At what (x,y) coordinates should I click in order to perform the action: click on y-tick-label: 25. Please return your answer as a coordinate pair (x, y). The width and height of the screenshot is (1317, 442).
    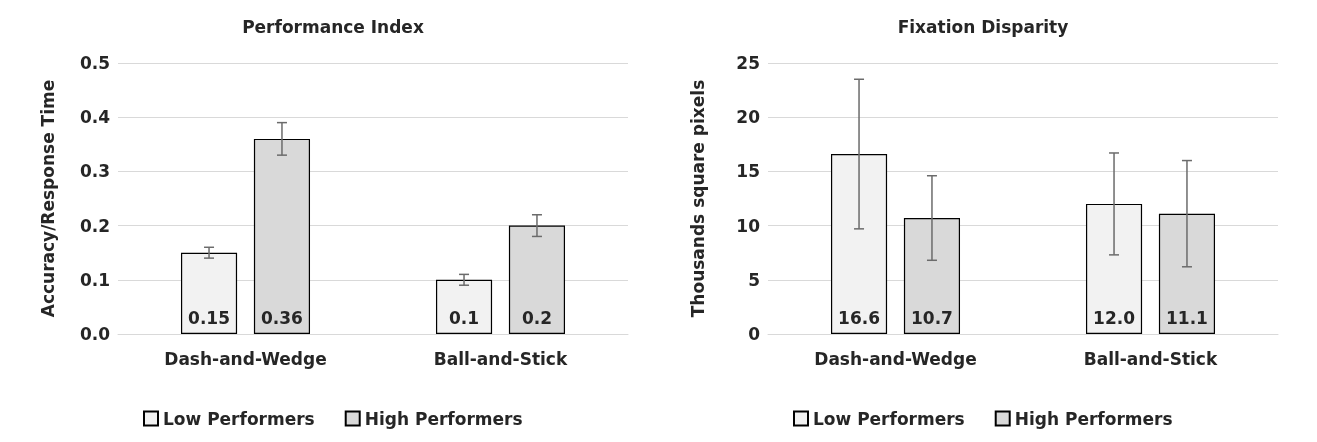
    Looking at the image, I should click on (748, 63).